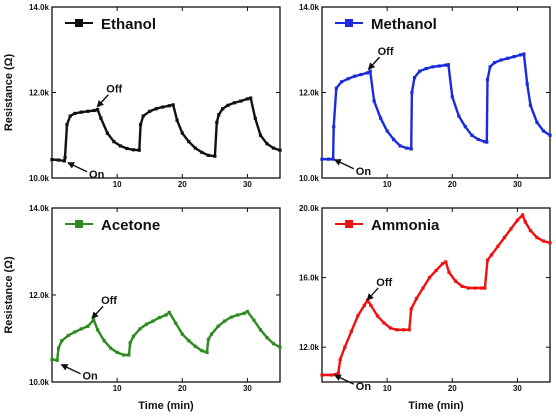  What do you see at coordinates (309, 278) in the screenshot?
I see `y-tick-label: 16.0k` at bounding box center [309, 278].